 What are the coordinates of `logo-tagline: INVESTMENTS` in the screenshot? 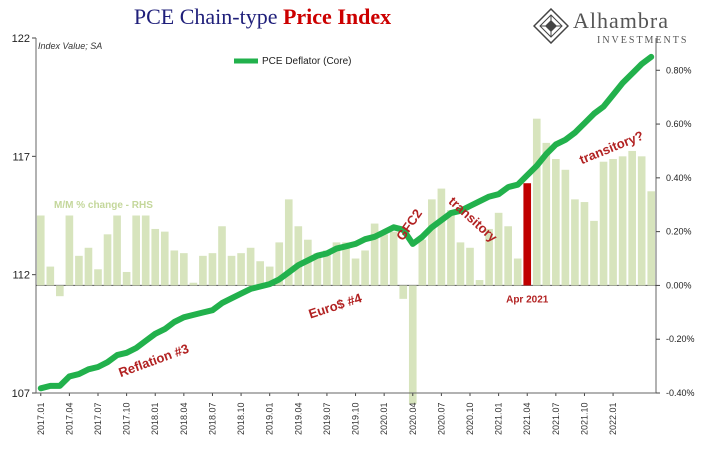 It's located at (643, 40).